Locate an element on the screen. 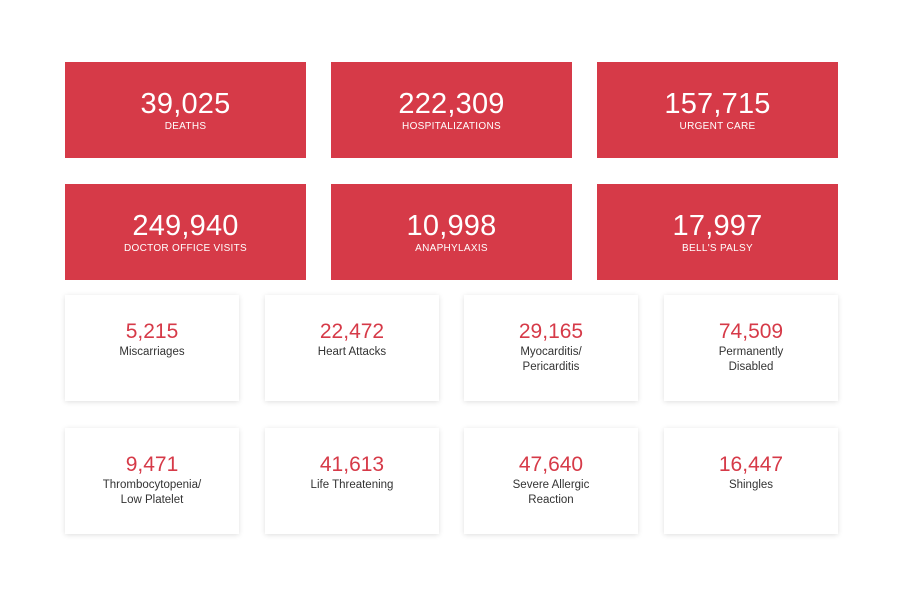  stat-card-anaphylaxis: 10,998 ANAPHYLAXIS is located at coordinates (451, 232).